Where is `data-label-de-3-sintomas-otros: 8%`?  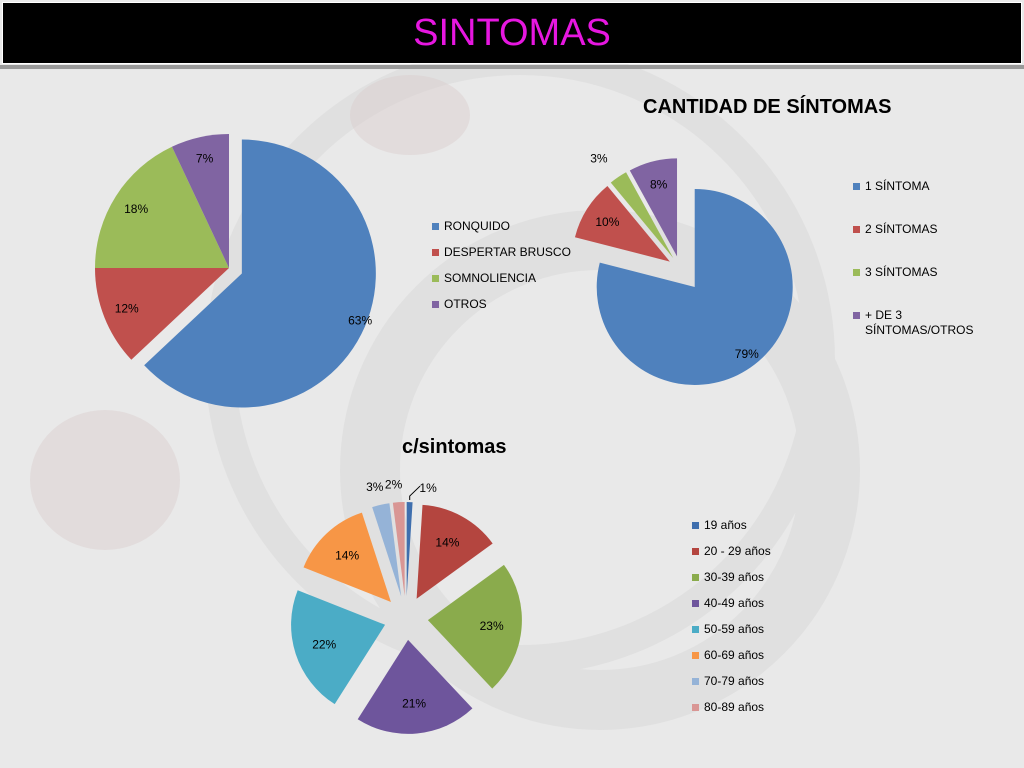
data-label-de-3-sintomas-otros: 8% is located at coordinates (659, 185).